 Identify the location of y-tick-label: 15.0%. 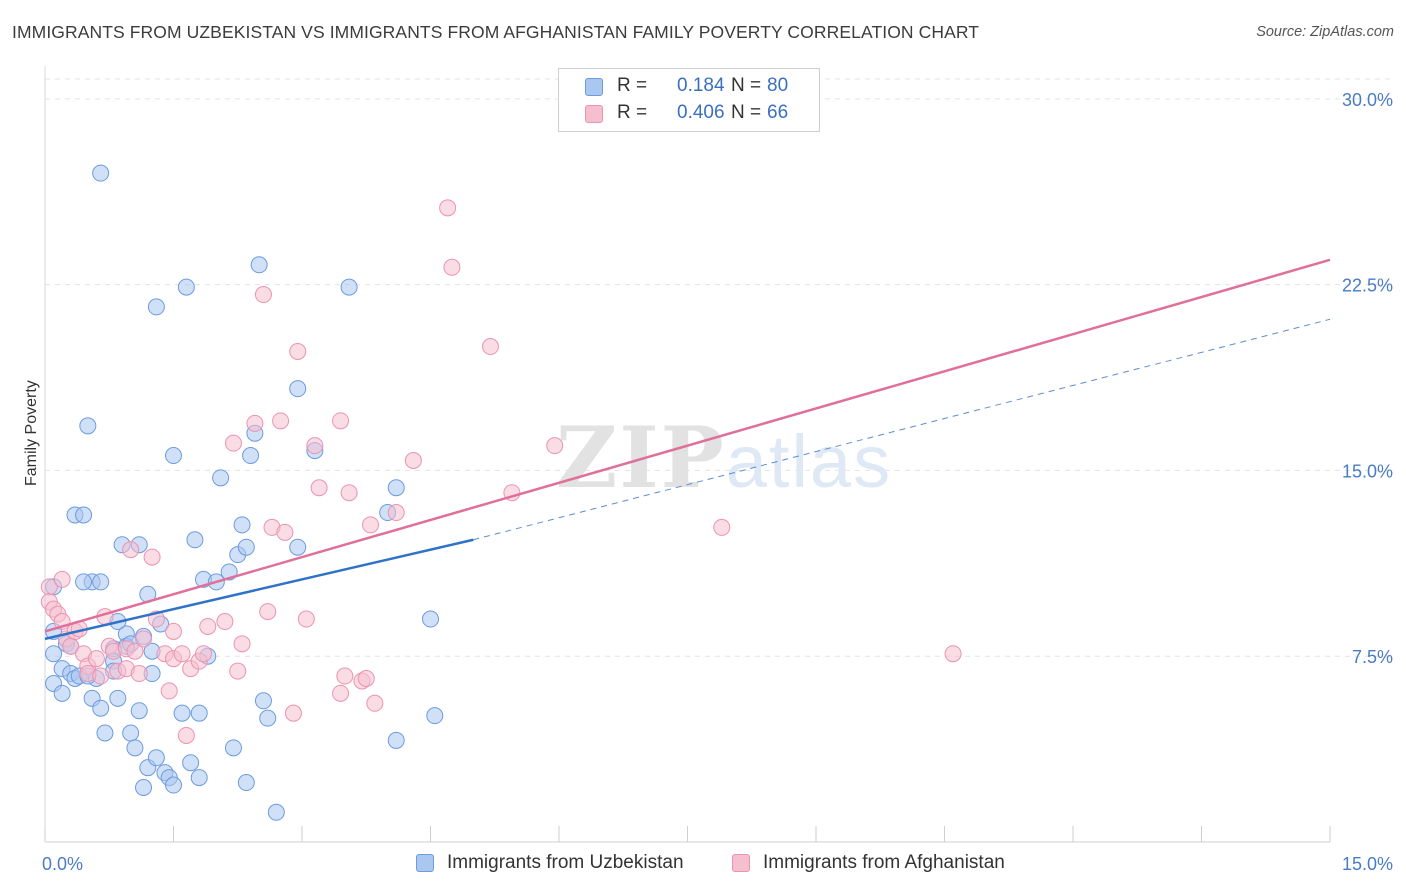
(1367, 471).